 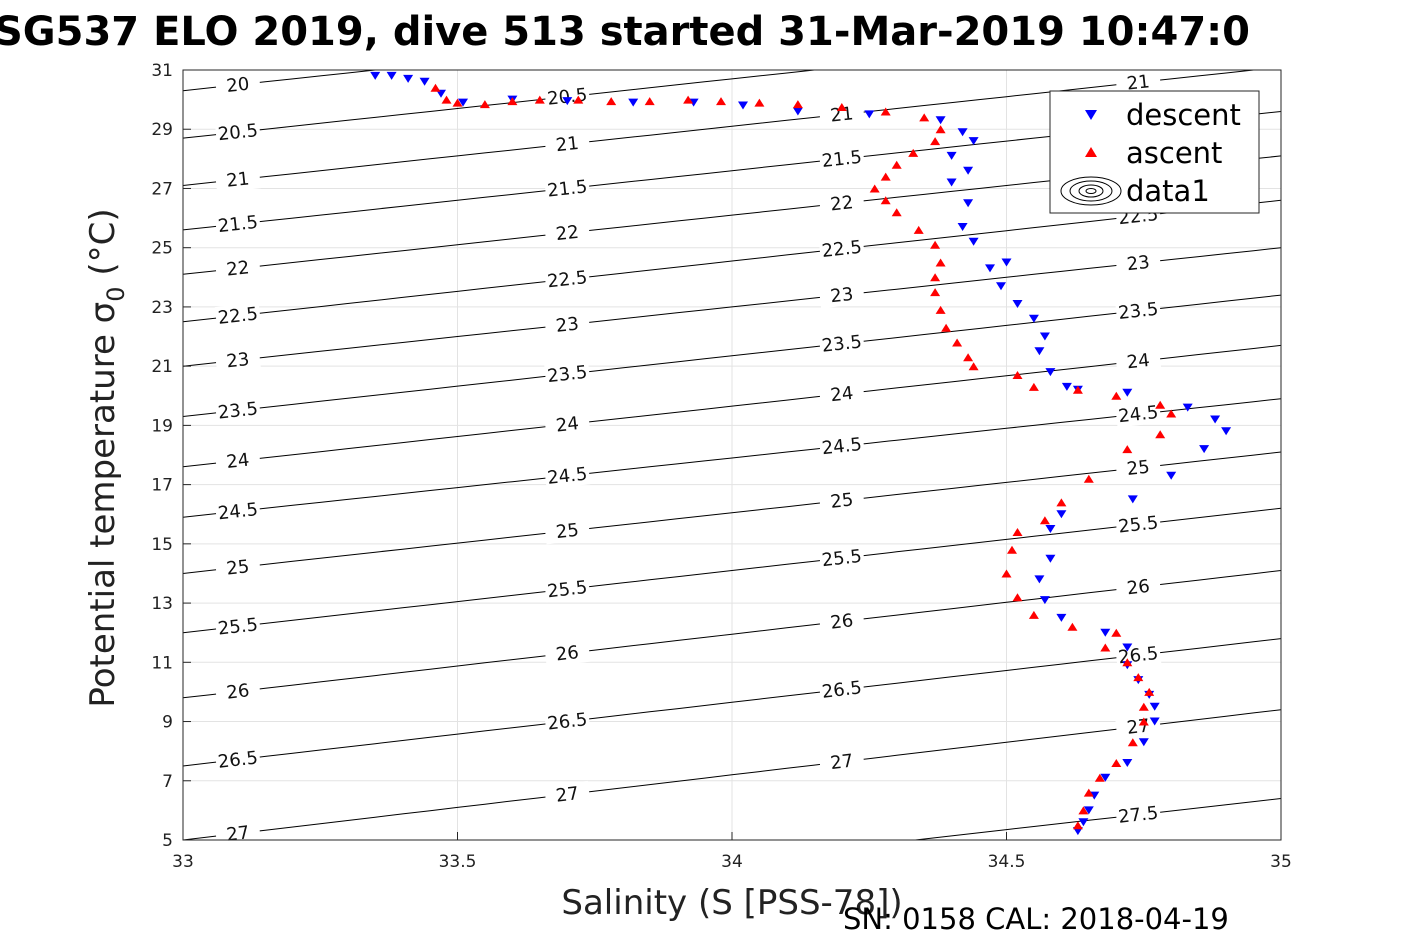 I want to click on legend-descent-marker, so click(x=1091, y=115).